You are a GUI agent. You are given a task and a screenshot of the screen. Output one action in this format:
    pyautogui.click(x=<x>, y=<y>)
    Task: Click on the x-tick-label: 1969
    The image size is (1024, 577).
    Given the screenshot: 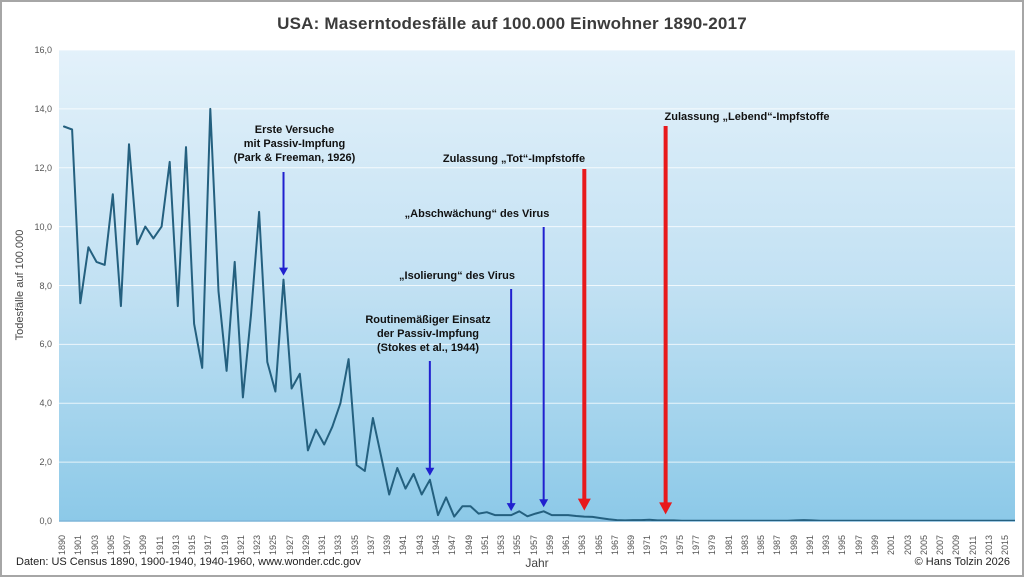 What is the action you would take?
    pyautogui.click(x=631, y=544)
    